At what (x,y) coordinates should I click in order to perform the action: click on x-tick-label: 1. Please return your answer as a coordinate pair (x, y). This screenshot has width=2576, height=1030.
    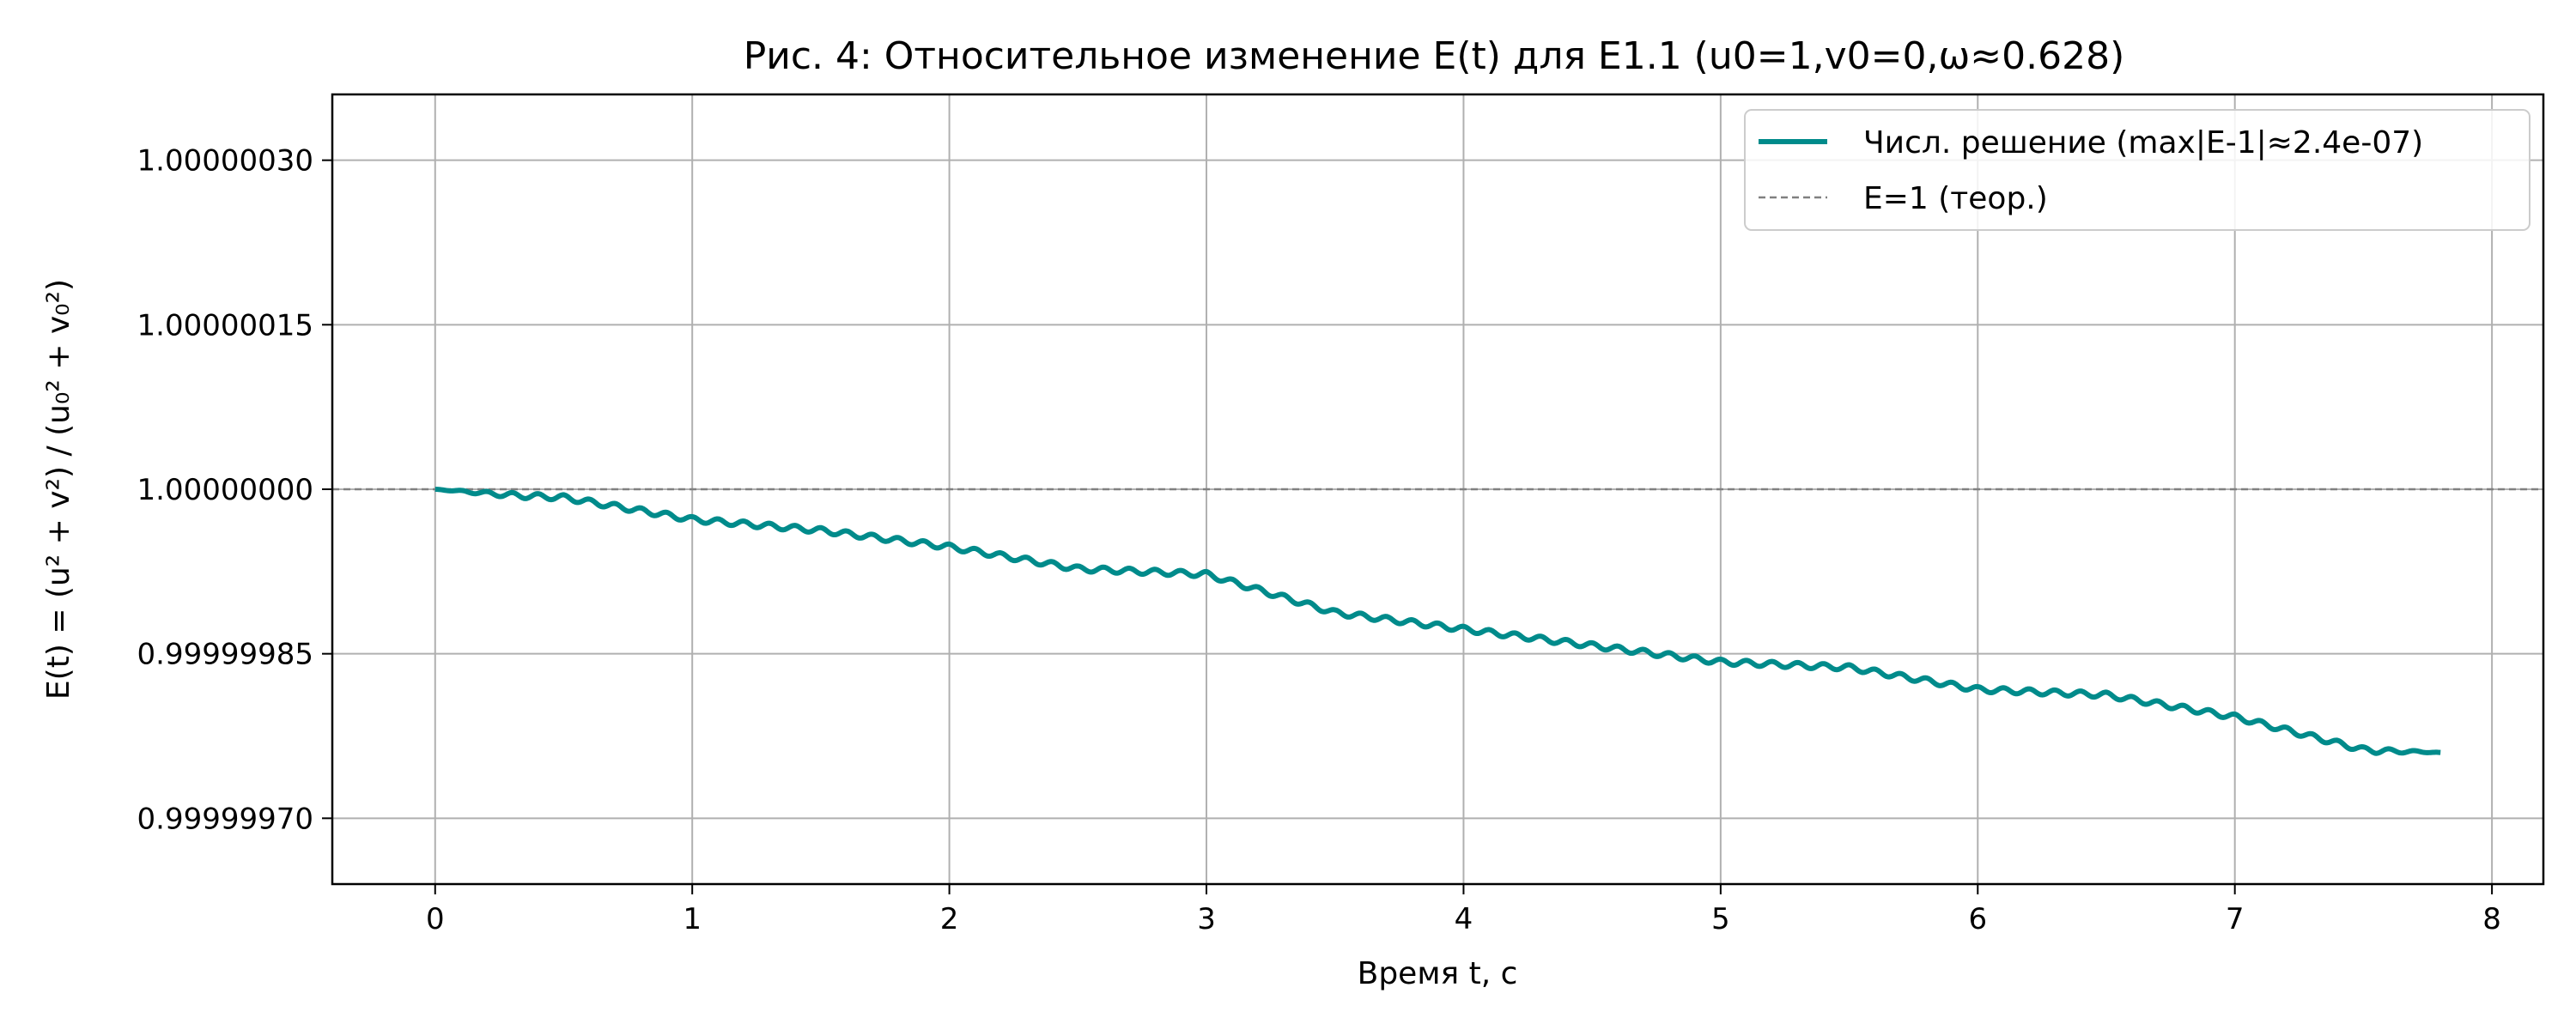
    Looking at the image, I should click on (693, 919).